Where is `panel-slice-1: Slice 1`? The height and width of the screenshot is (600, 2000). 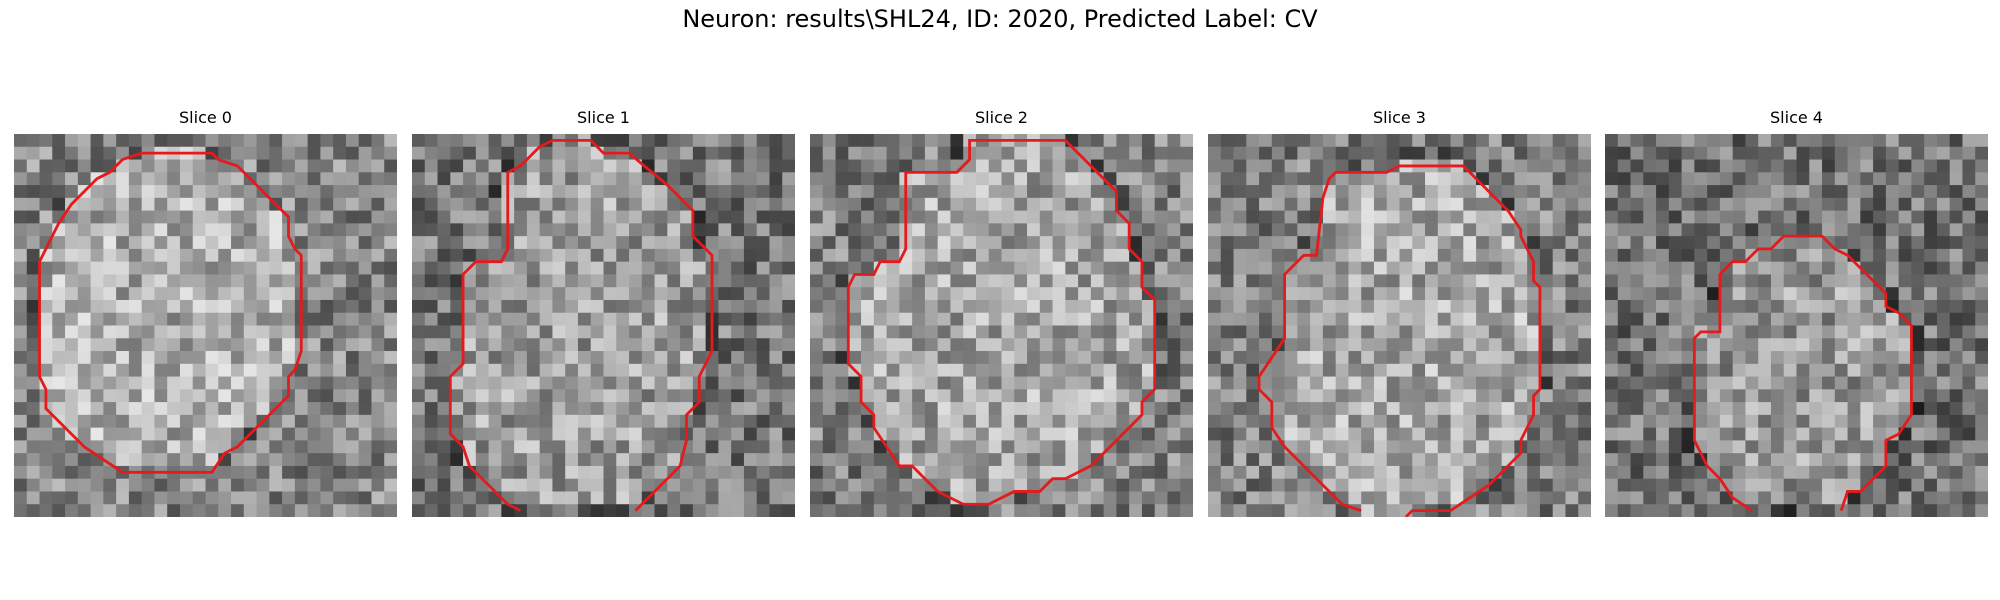 panel-slice-1: Slice 1 is located at coordinates (603, 312).